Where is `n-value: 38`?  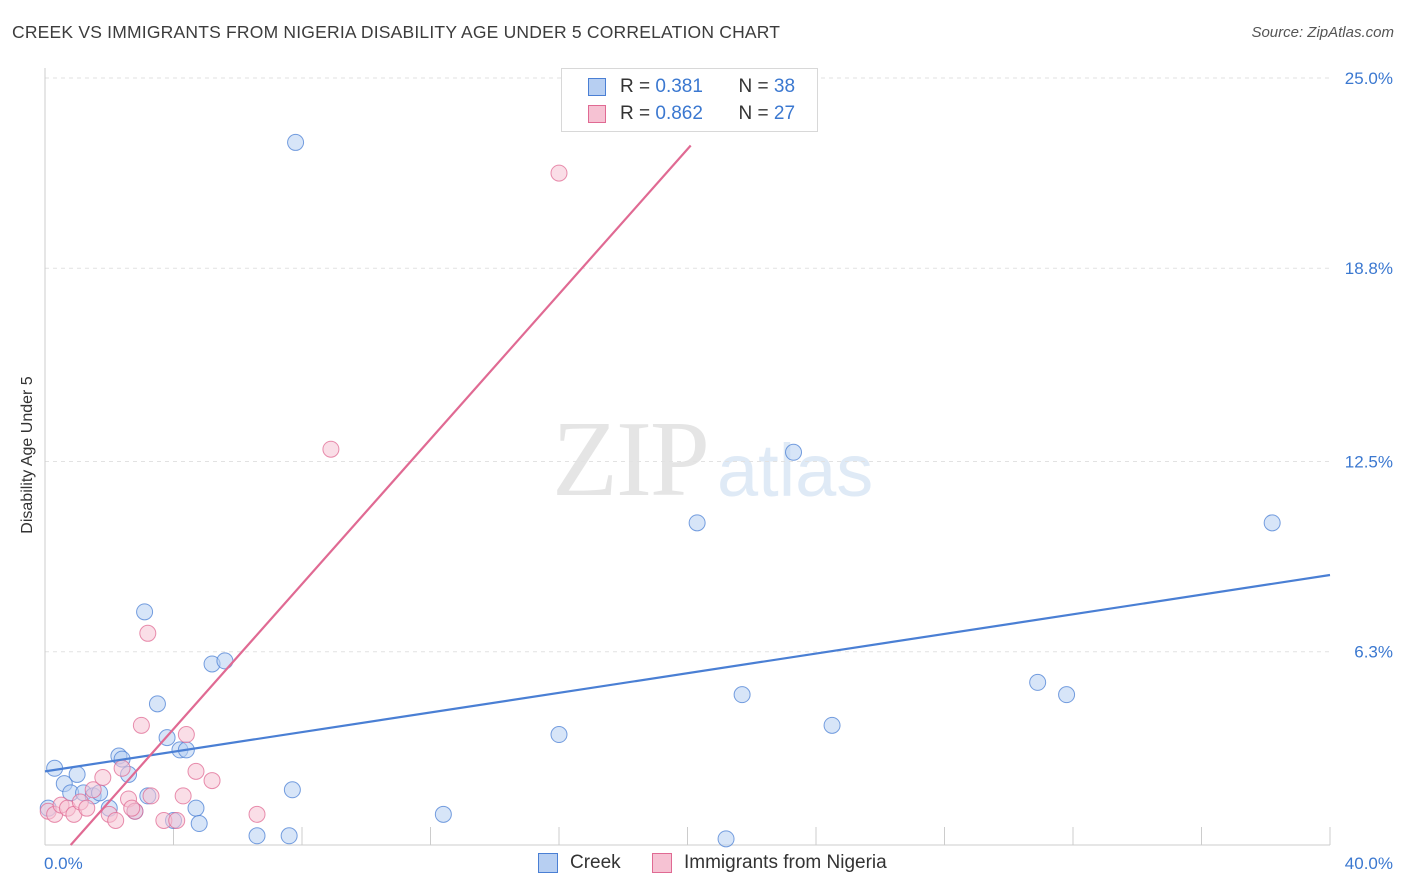
n-value: 38 is located at coordinates (784, 86).